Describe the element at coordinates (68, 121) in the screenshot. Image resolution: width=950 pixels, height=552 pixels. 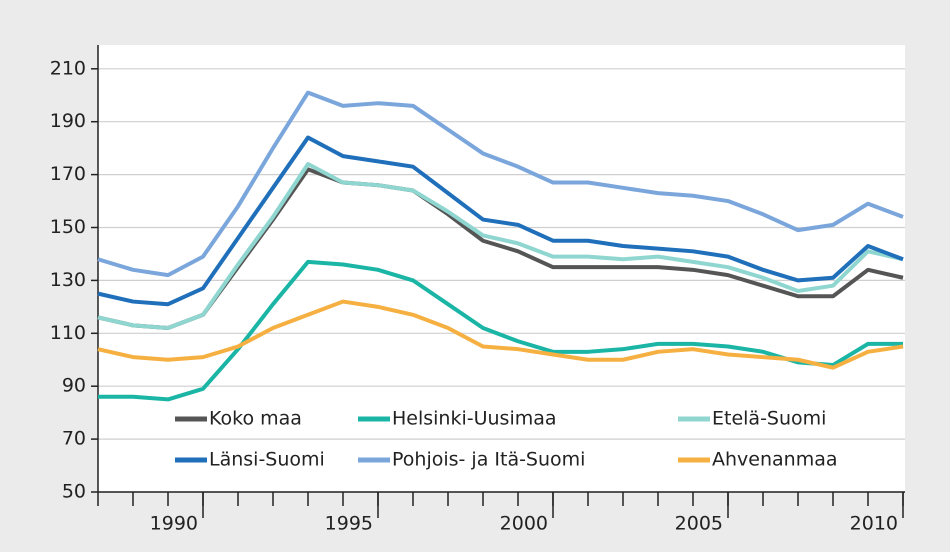
I see `y-tick-label: 190` at that location.